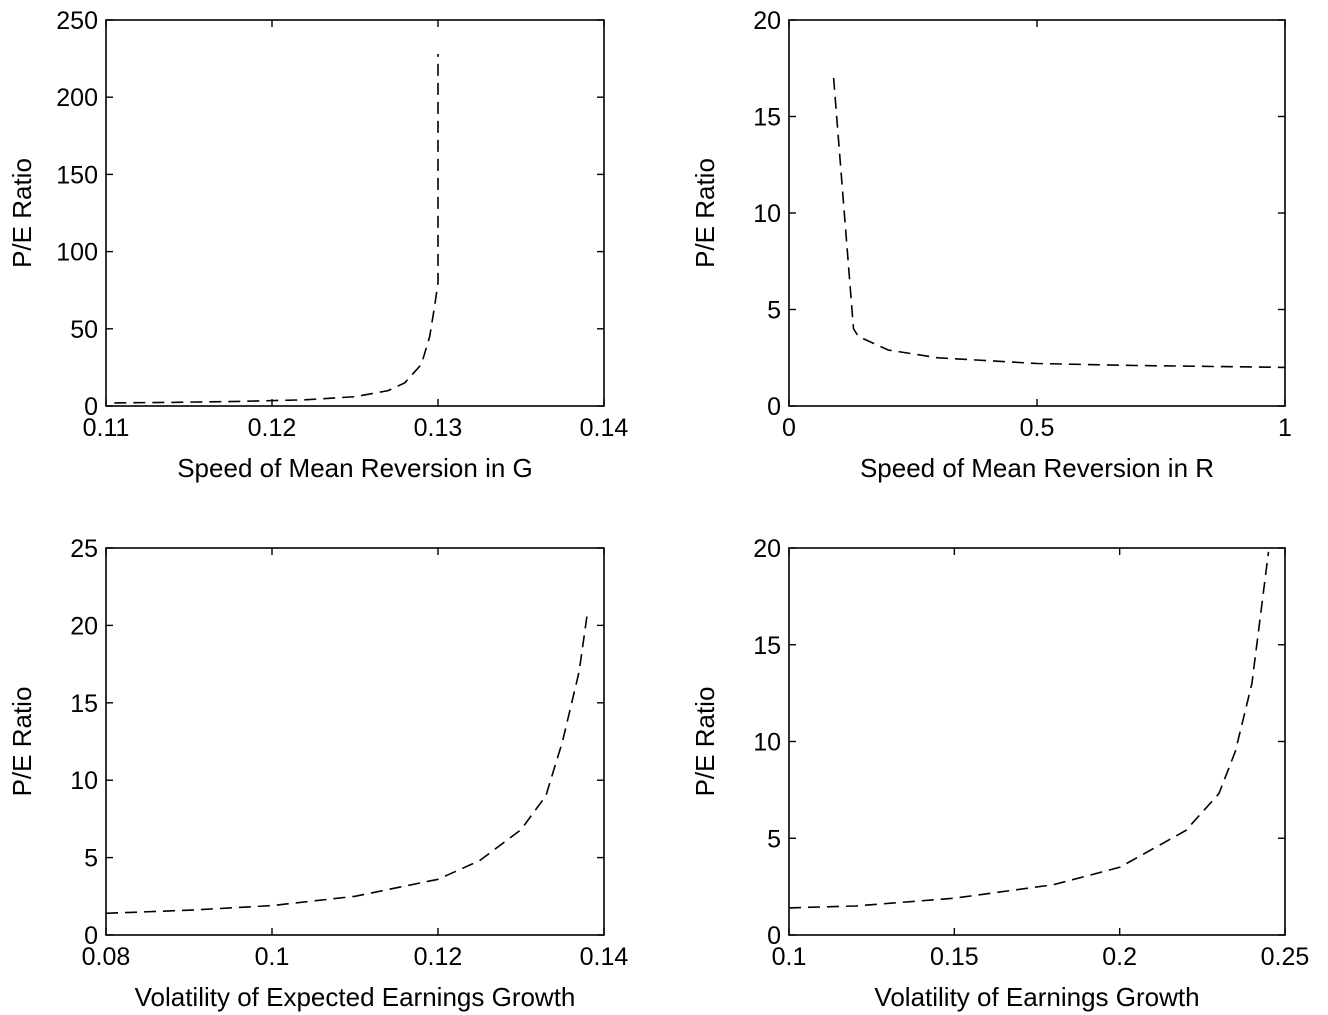  Describe the element at coordinates (272, 957) in the screenshot. I see `x-tick-label: 0.1` at that location.